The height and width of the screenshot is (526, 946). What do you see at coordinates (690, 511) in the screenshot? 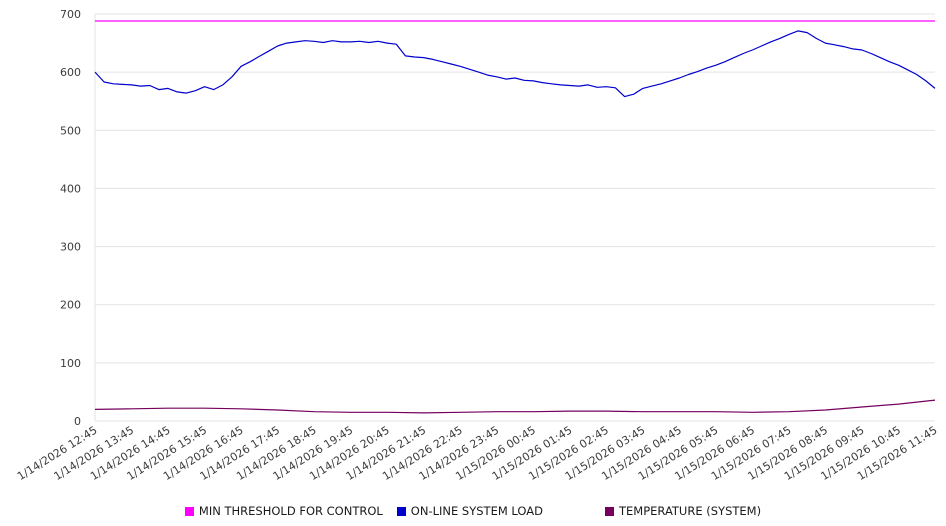
I see `legend-label-temperature-system: TEMPERATURE (SYSTEM)` at bounding box center [690, 511].